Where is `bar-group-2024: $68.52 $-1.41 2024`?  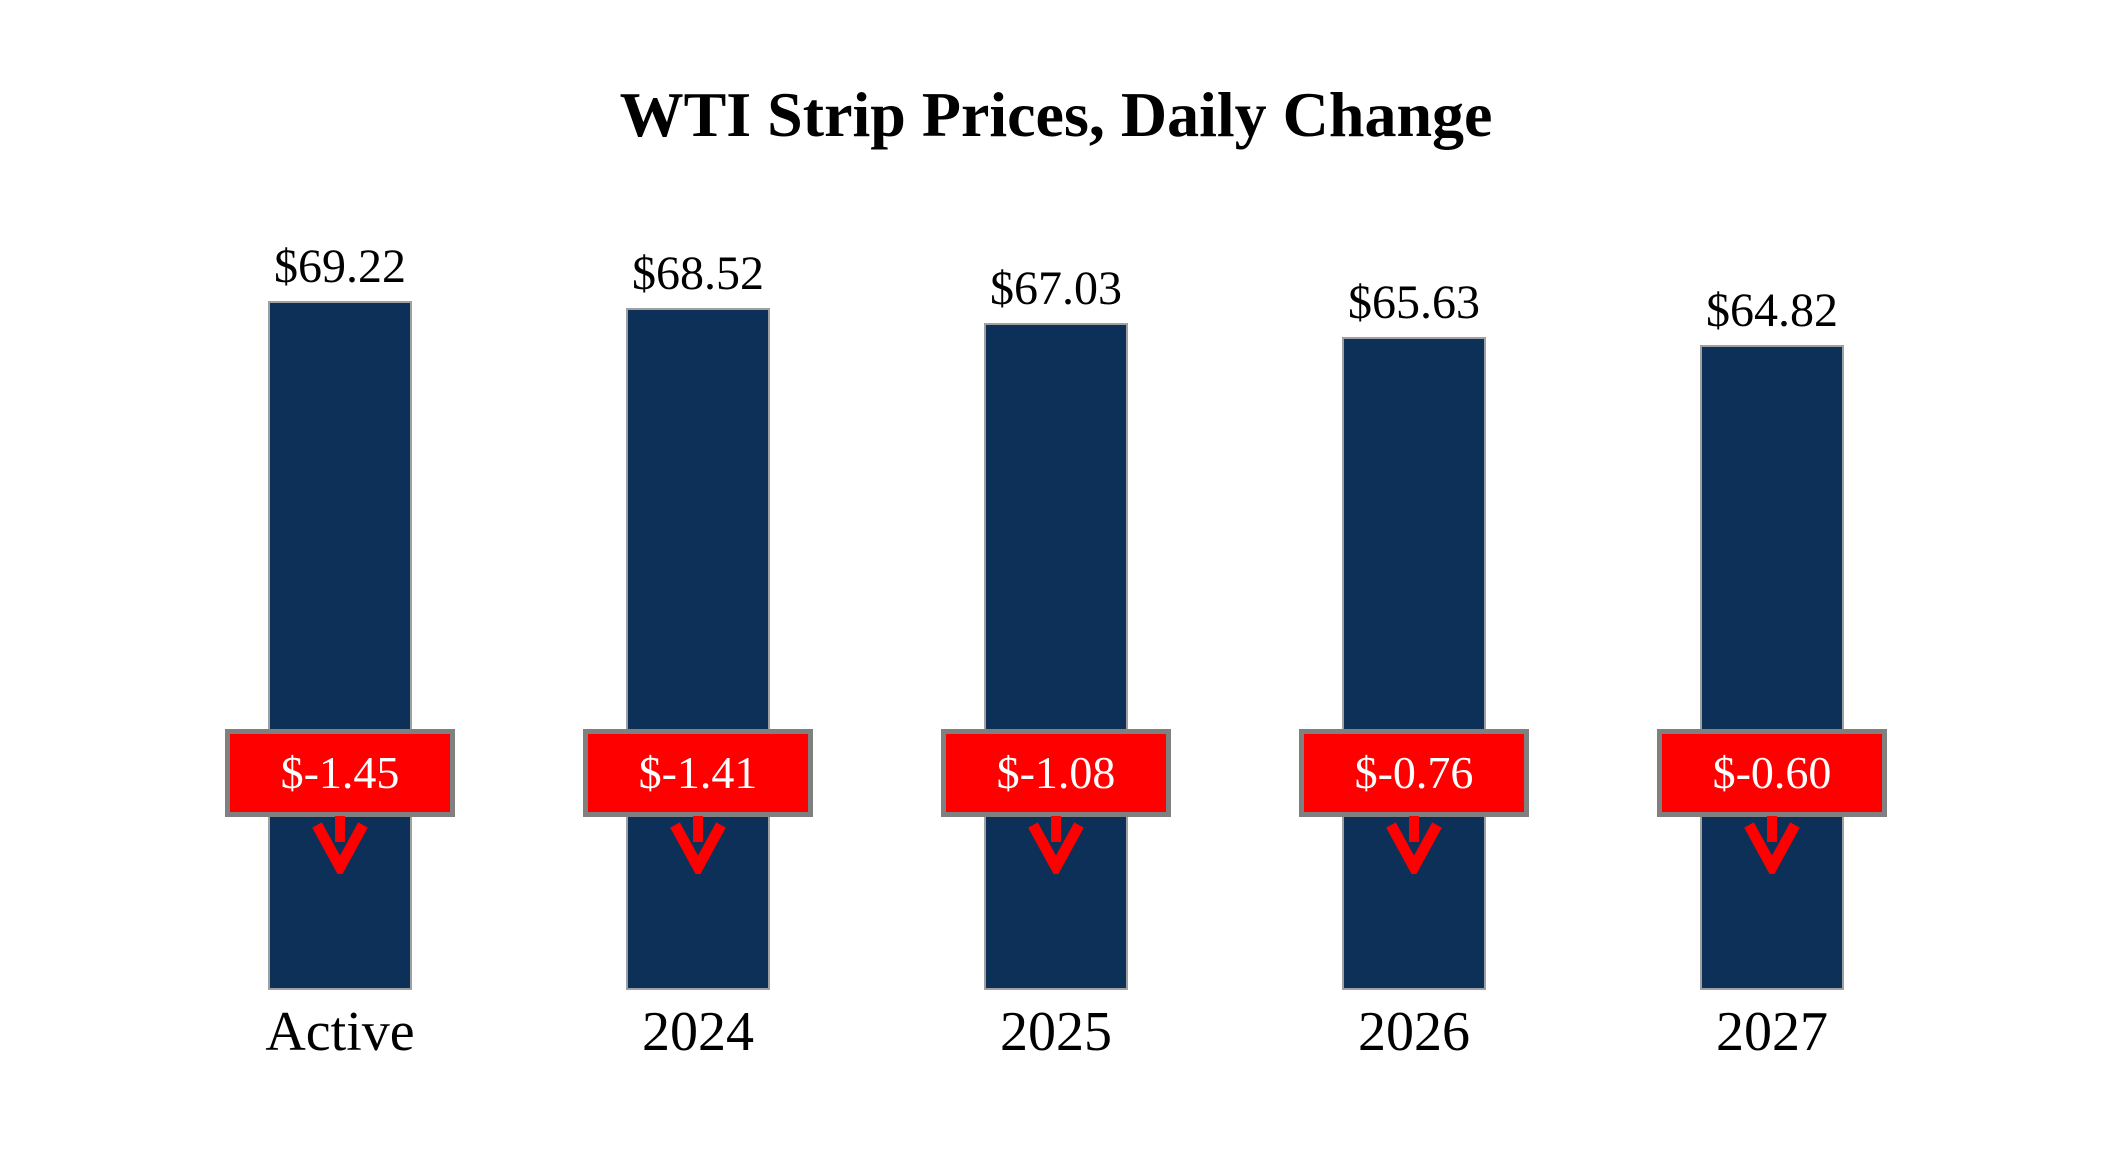
bar-group-2024: $68.52 $-1.41 2024 is located at coordinates (698, 576).